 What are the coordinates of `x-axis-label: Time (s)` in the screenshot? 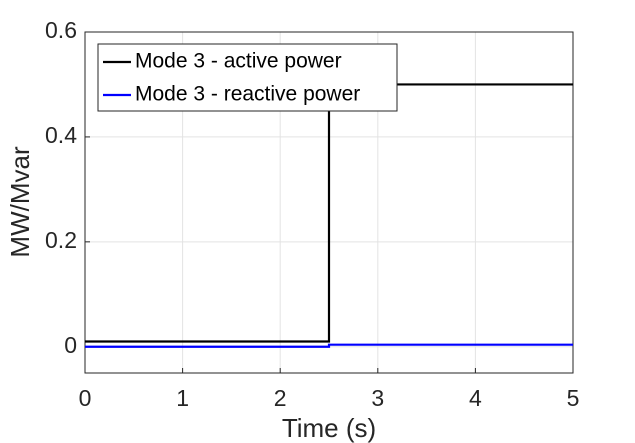 It's located at (329, 428).